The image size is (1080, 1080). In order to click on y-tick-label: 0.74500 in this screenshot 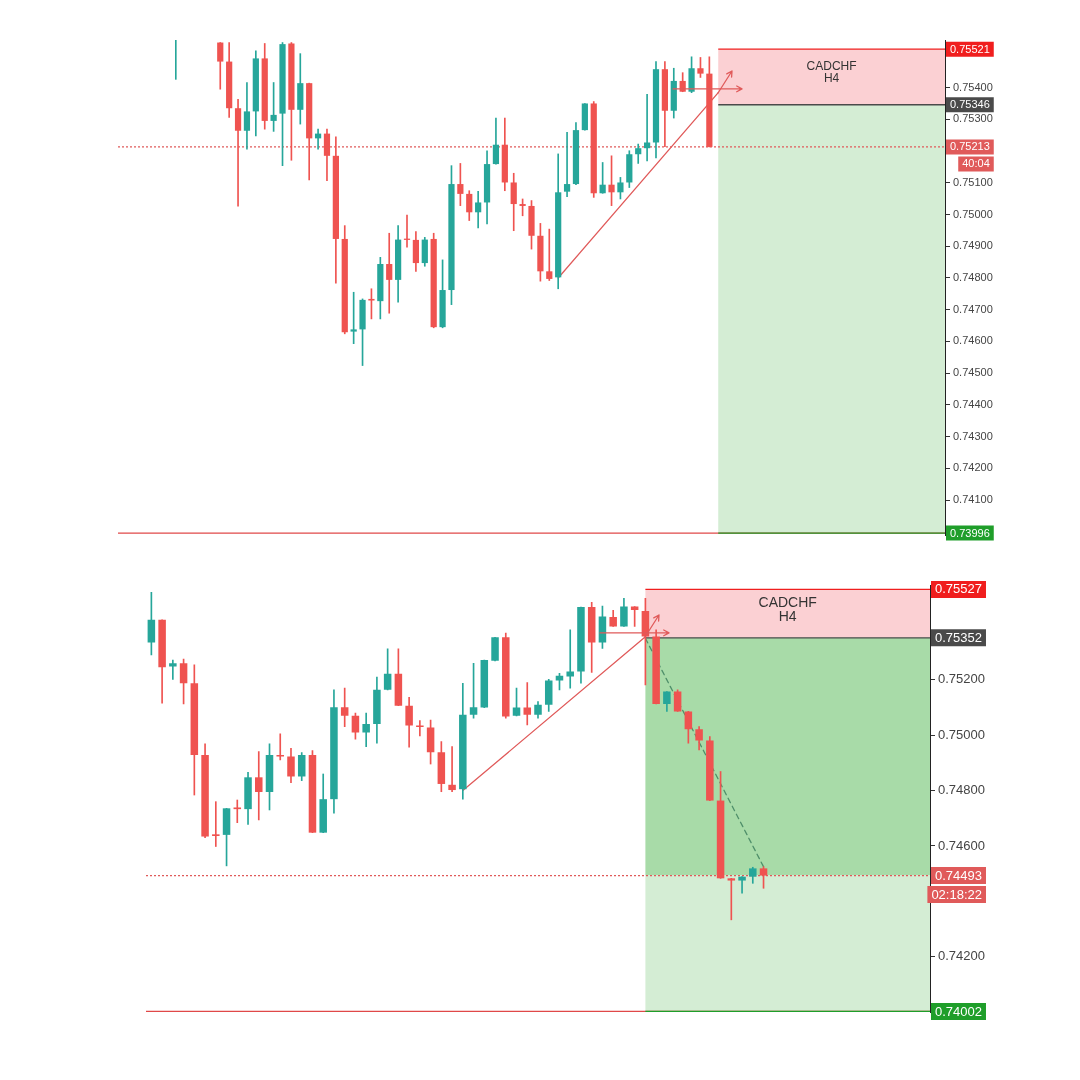, I will do `click(973, 372)`.